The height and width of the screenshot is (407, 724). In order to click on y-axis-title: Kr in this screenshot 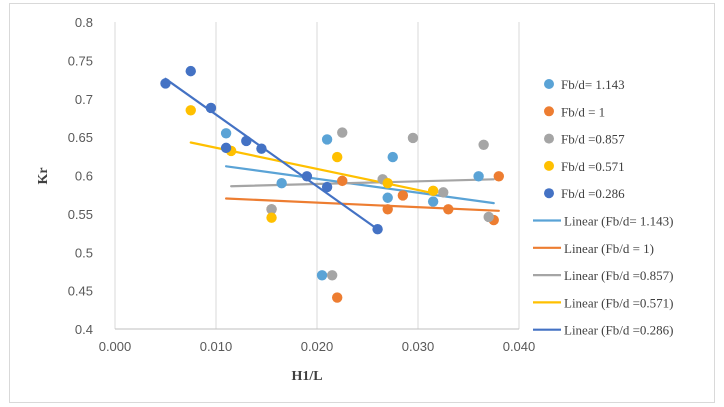, I will do `click(43, 175)`.